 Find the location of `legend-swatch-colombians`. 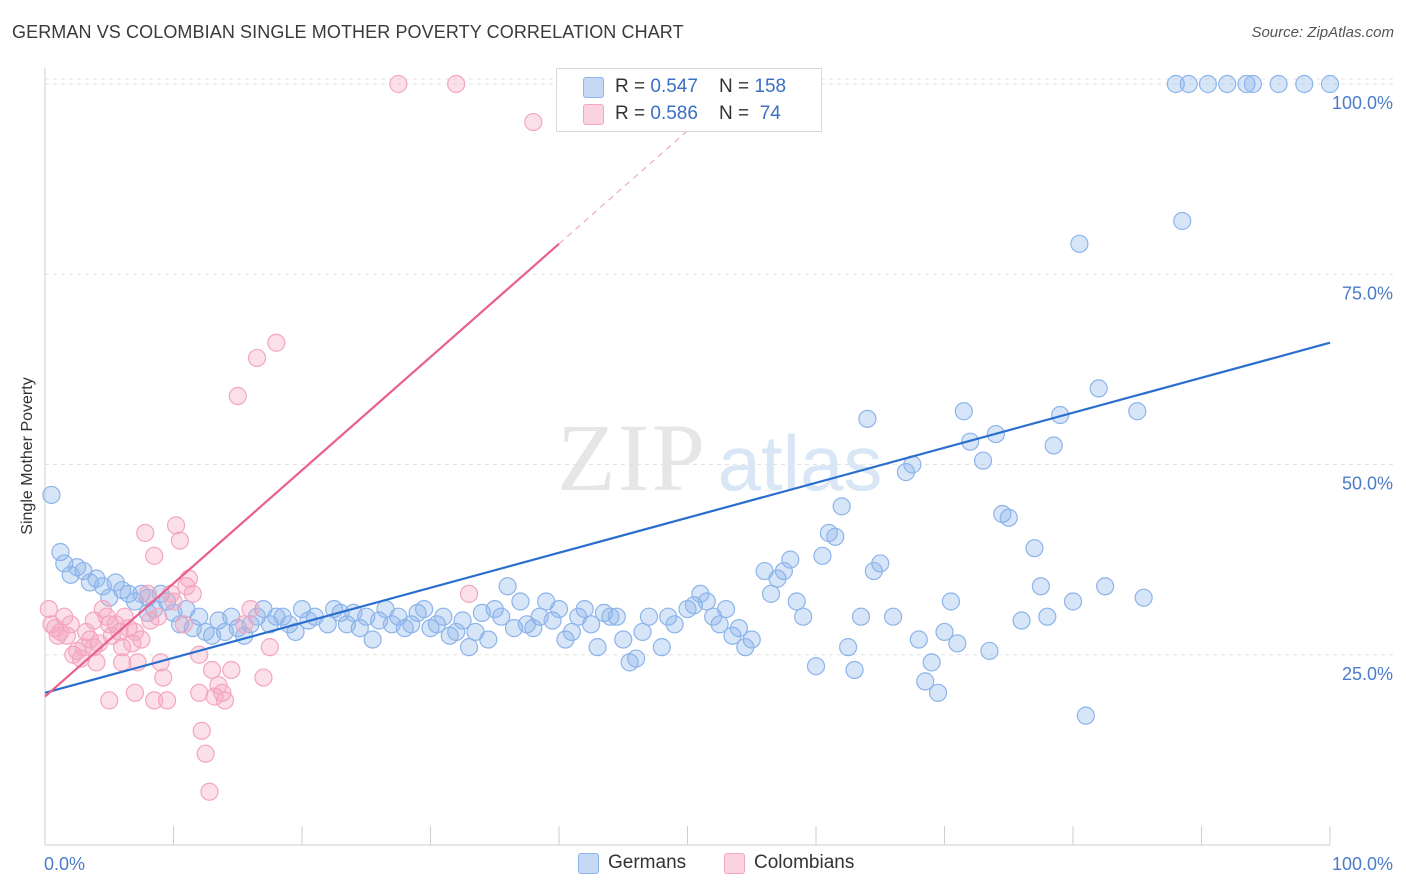

legend-swatch-colombians is located at coordinates (593, 114).